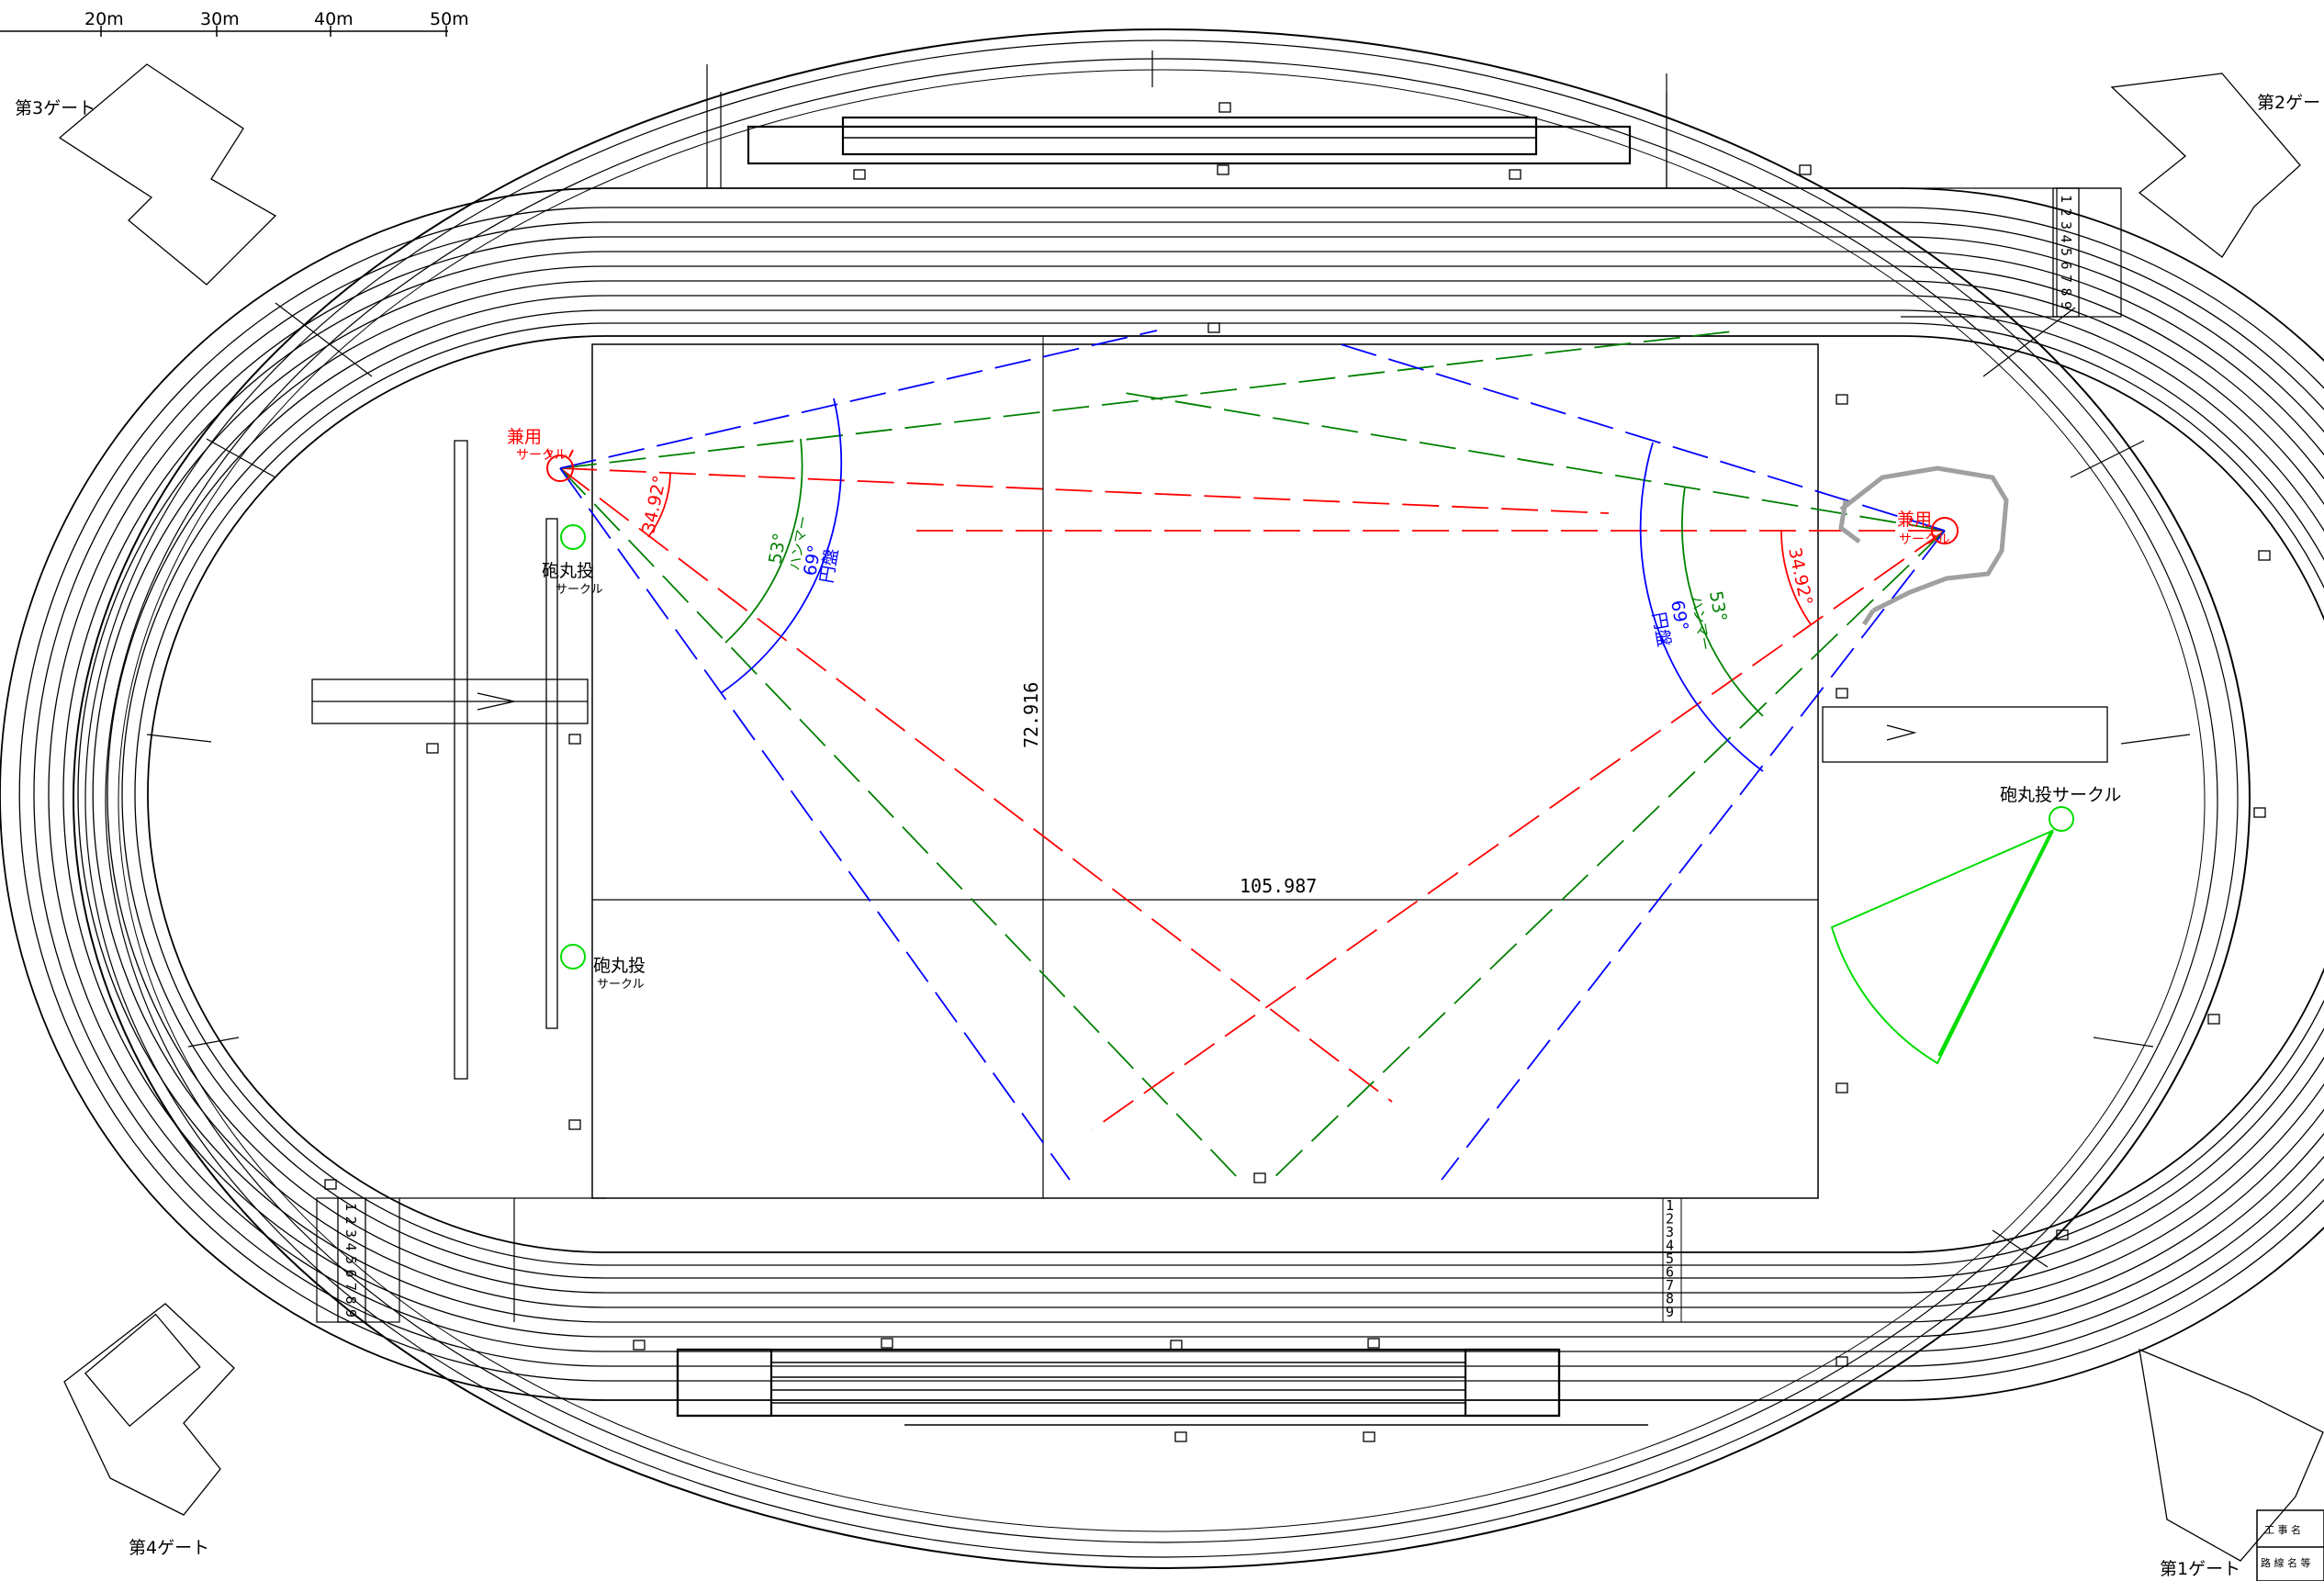 The width and height of the screenshot is (2324, 1581). What do you see at coordinates (1162, 1387) in the screenshot?
I see `main-stand-bottom` at bounding box center [1162, 1387].